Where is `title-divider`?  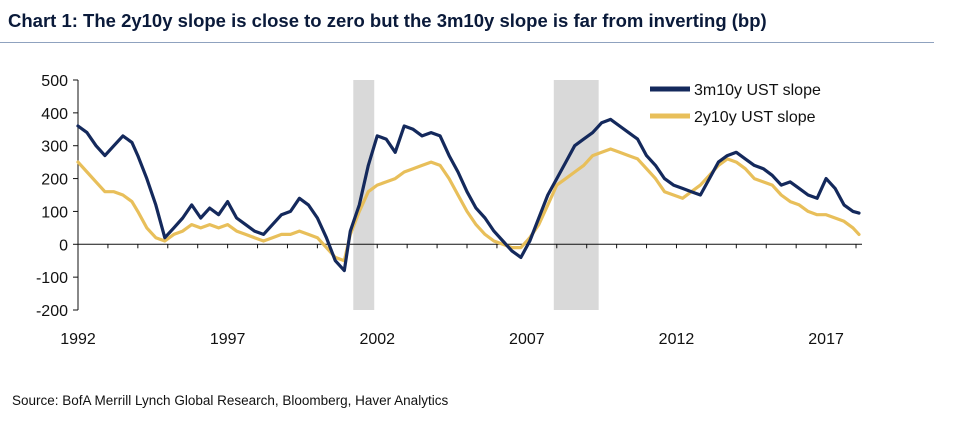
title-divider is located at coordinates (467, 42).